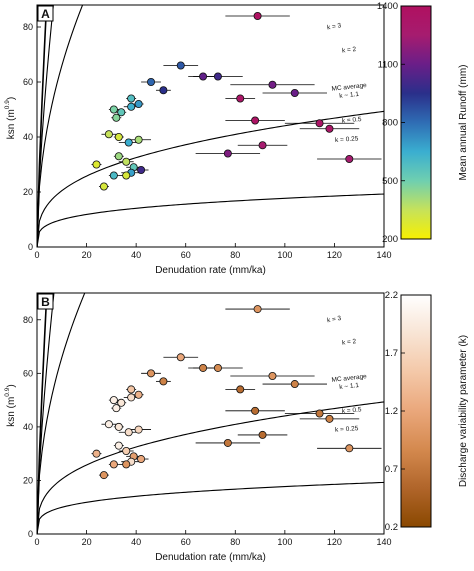 This screenshot has width=474, height=571. What do you see at coordinates (388, 64) in the screenshot?
I see `colorbar-tick-label: 1100` at bounding box center [388, 64].